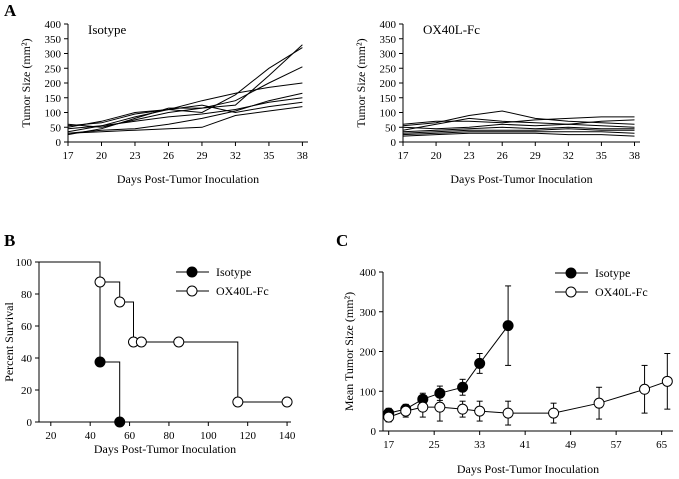  What do you see at coordinates (435, 445) in the screenshot?
I see `x-tick-label: 25` at bounding box center [435, 445].